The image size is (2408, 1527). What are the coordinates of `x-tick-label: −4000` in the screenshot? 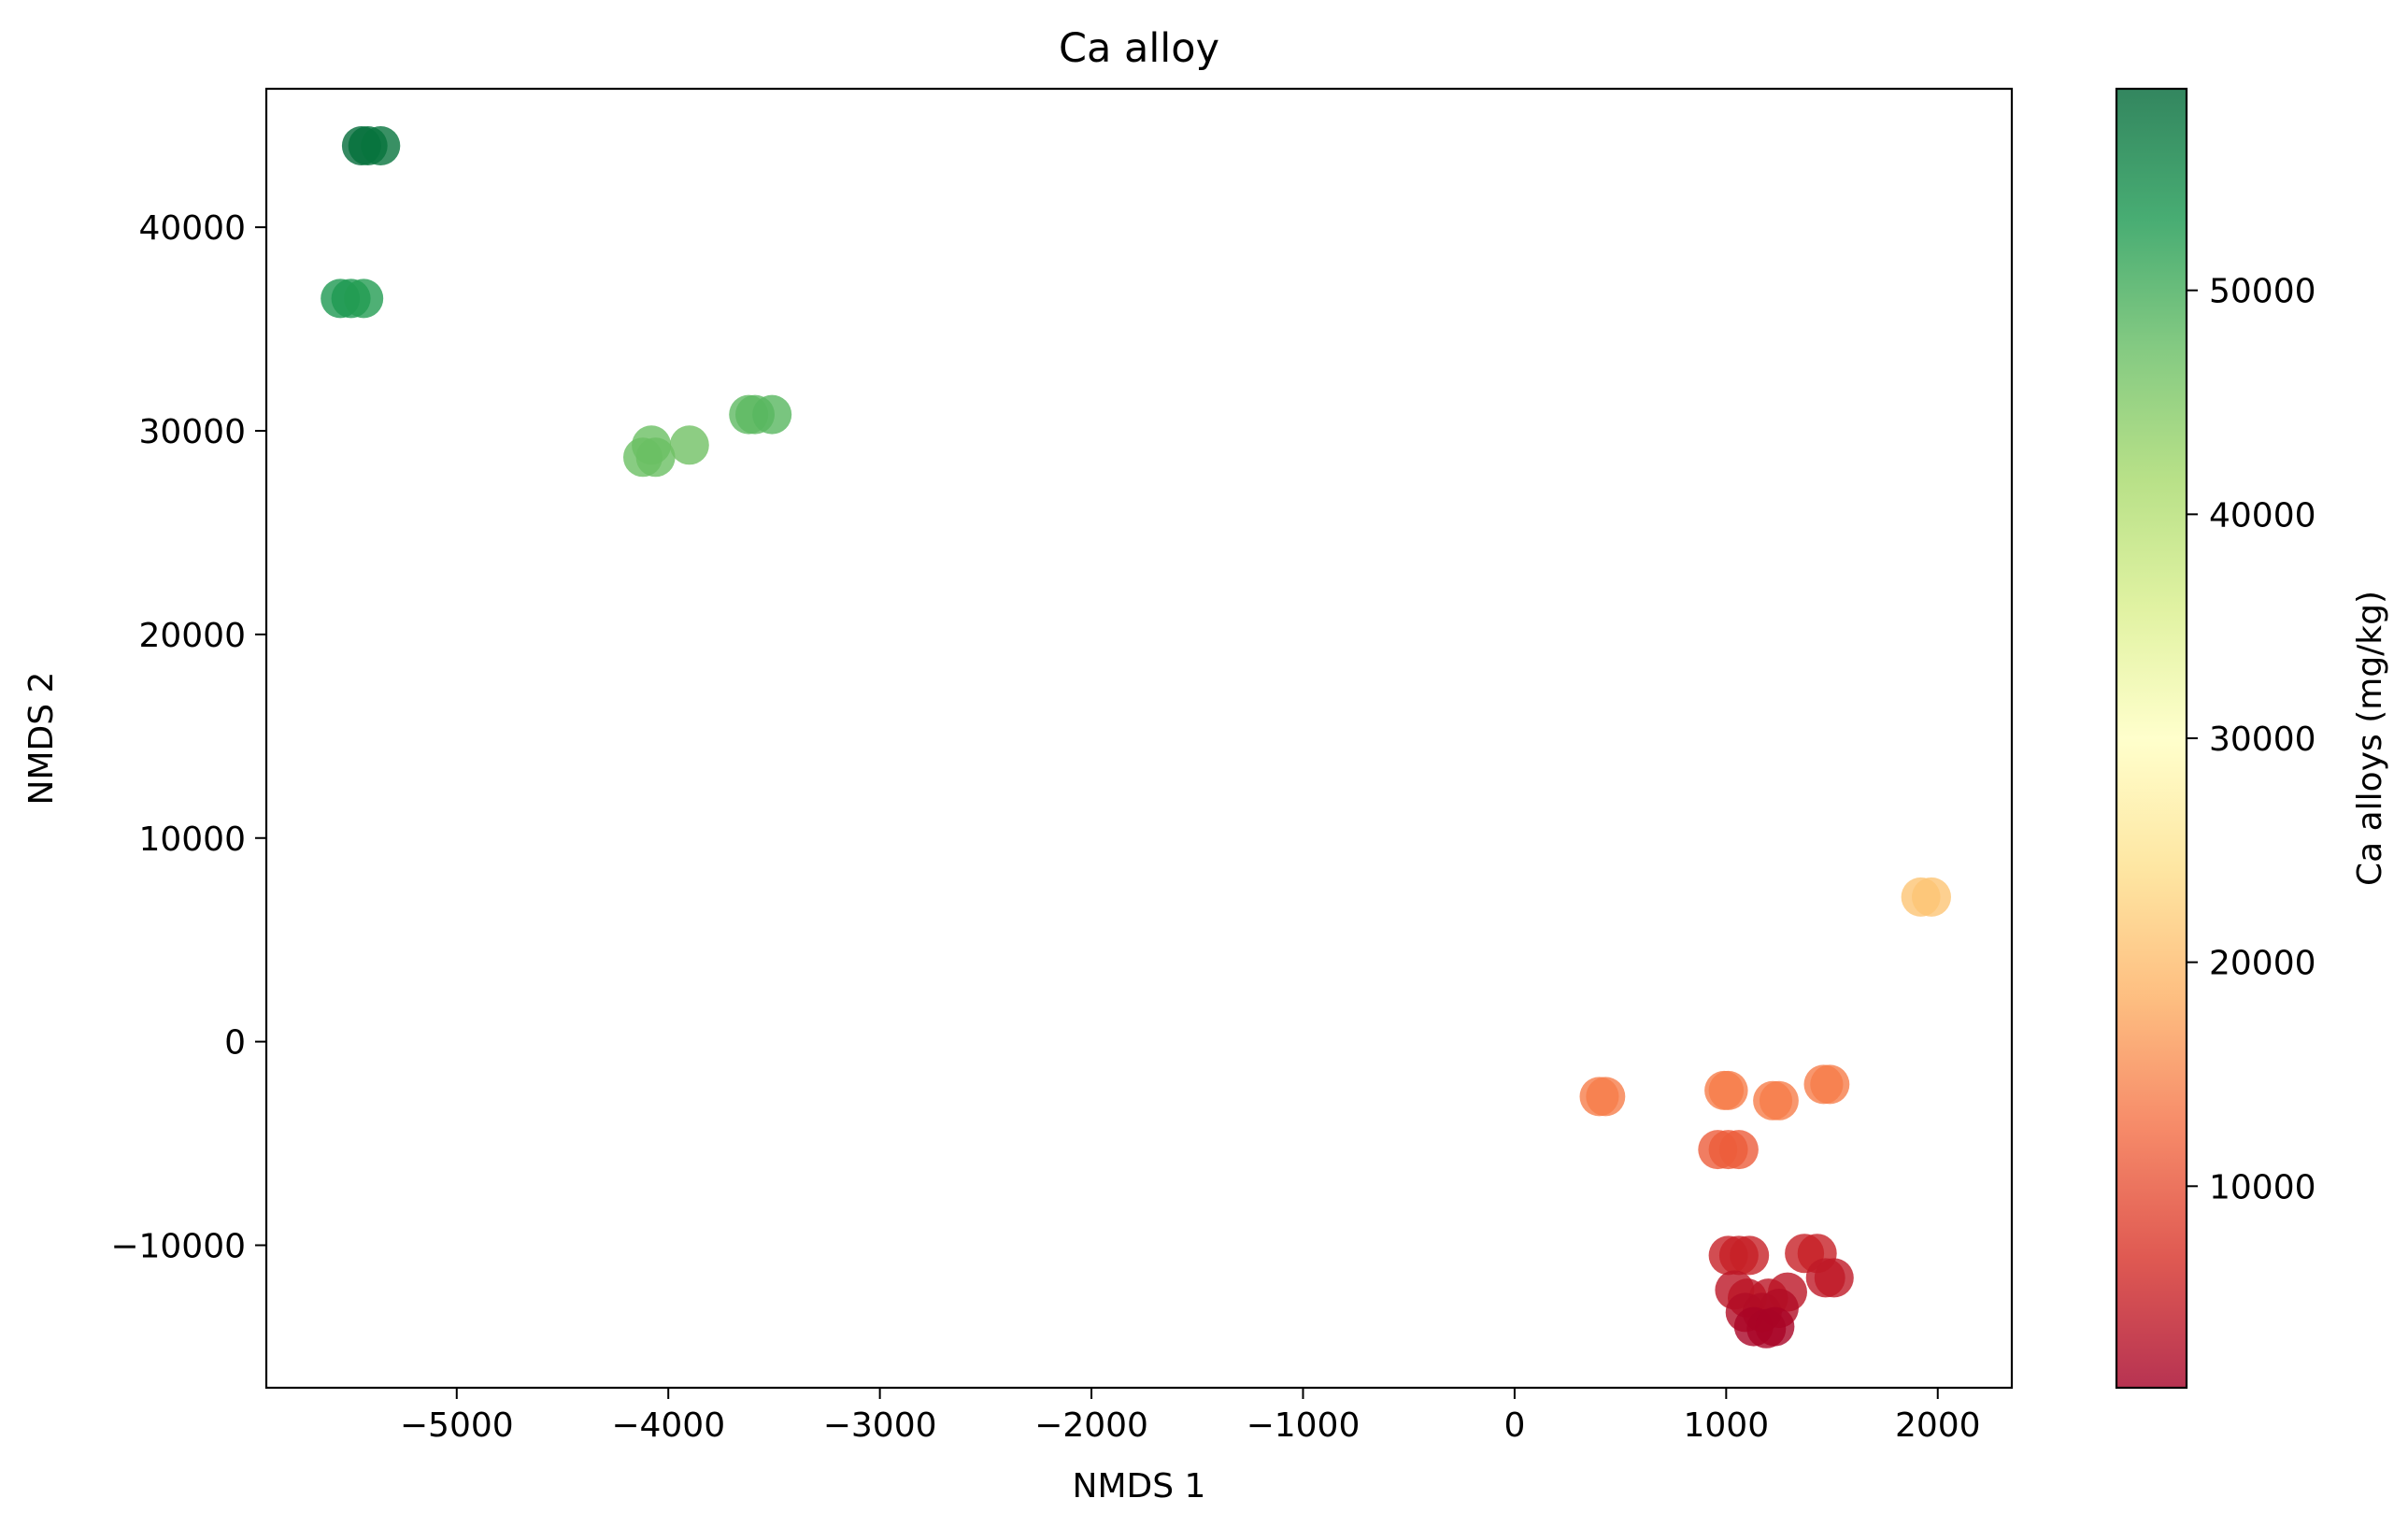 It's located at (668, 1425).